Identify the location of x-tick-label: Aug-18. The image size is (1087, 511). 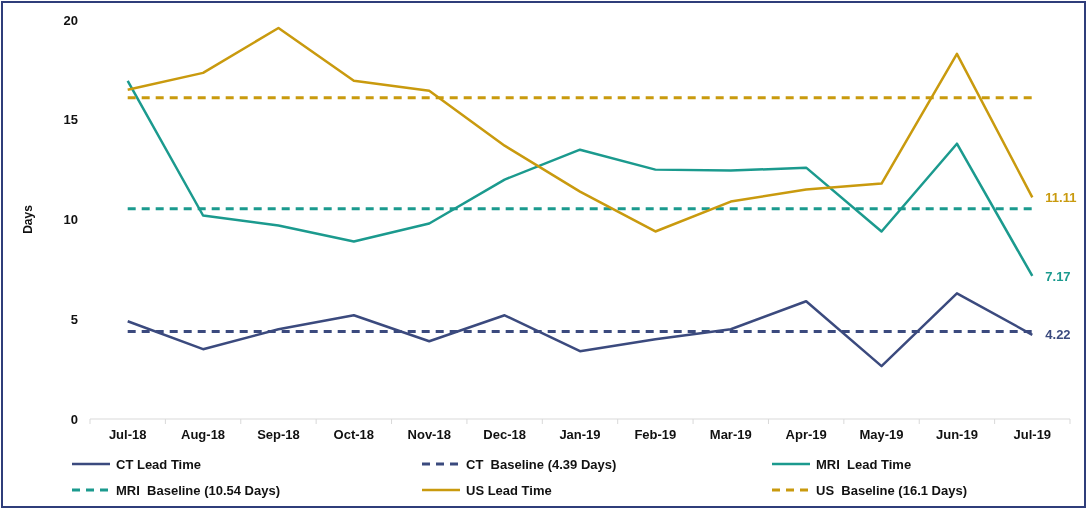
(203, 434).